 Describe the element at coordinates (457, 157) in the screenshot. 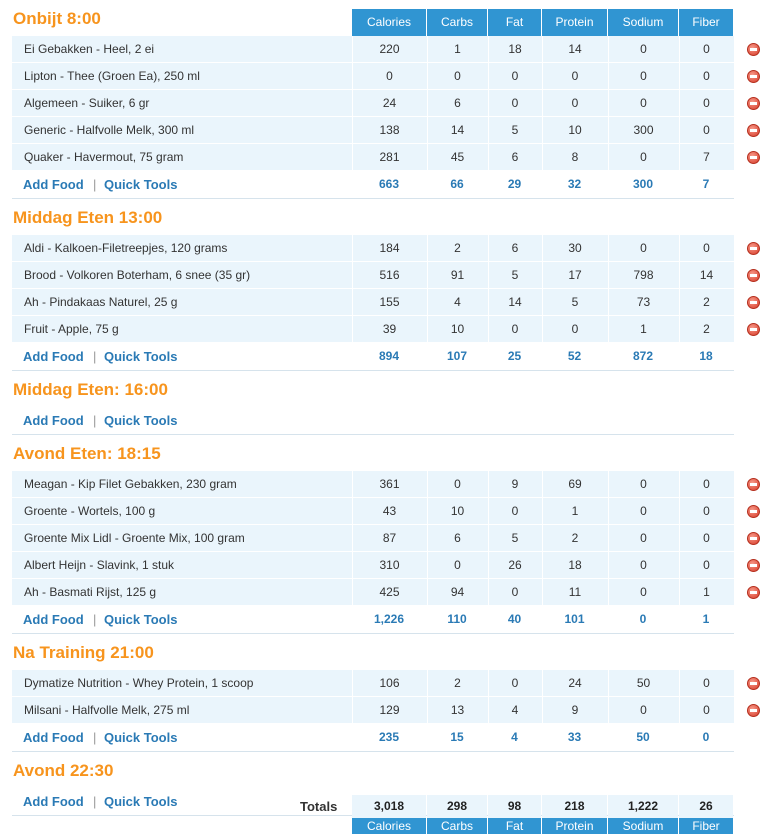

I see `food-carbs: 45` at that location.